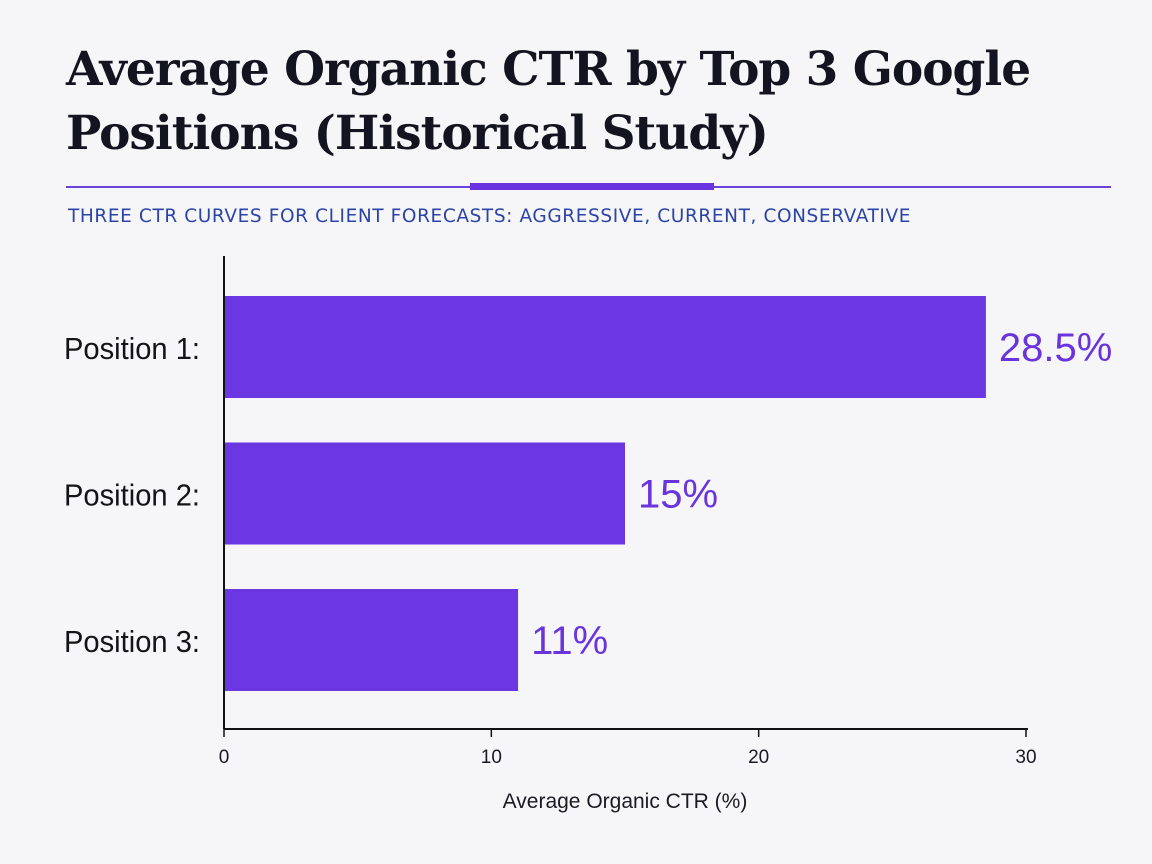  Describe the element at coordinates (569, 641) in the screenshot. I see `value-label-3: 11%` at that location.